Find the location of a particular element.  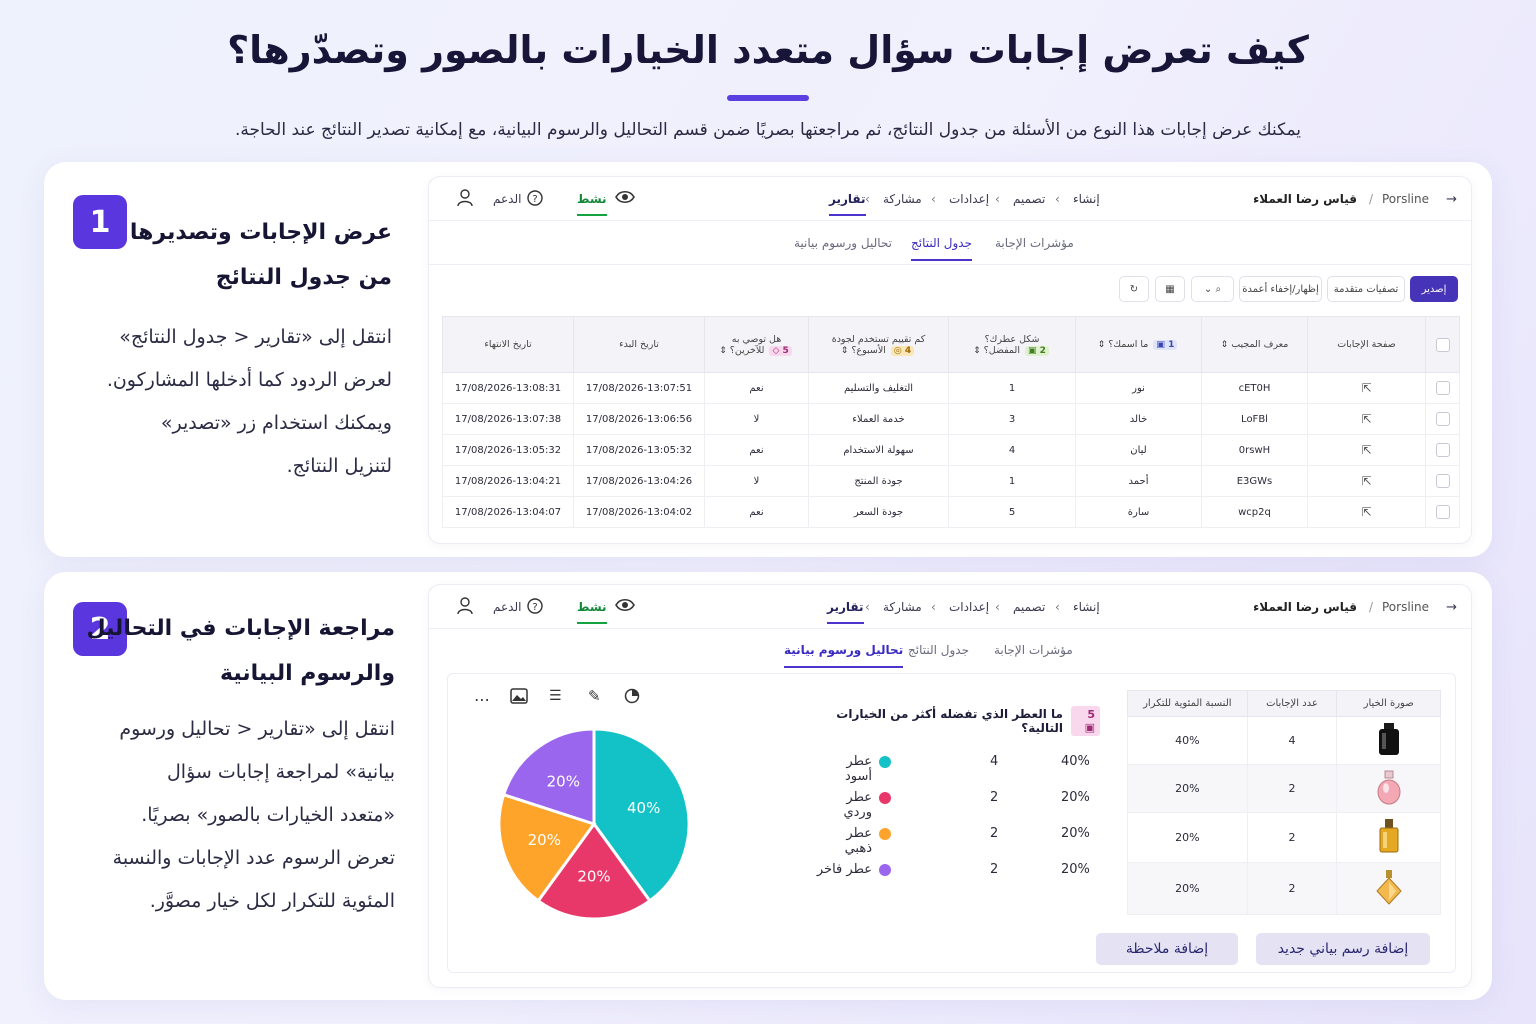

more-options-icon: ⋯ is located at coordinates (482, 699).